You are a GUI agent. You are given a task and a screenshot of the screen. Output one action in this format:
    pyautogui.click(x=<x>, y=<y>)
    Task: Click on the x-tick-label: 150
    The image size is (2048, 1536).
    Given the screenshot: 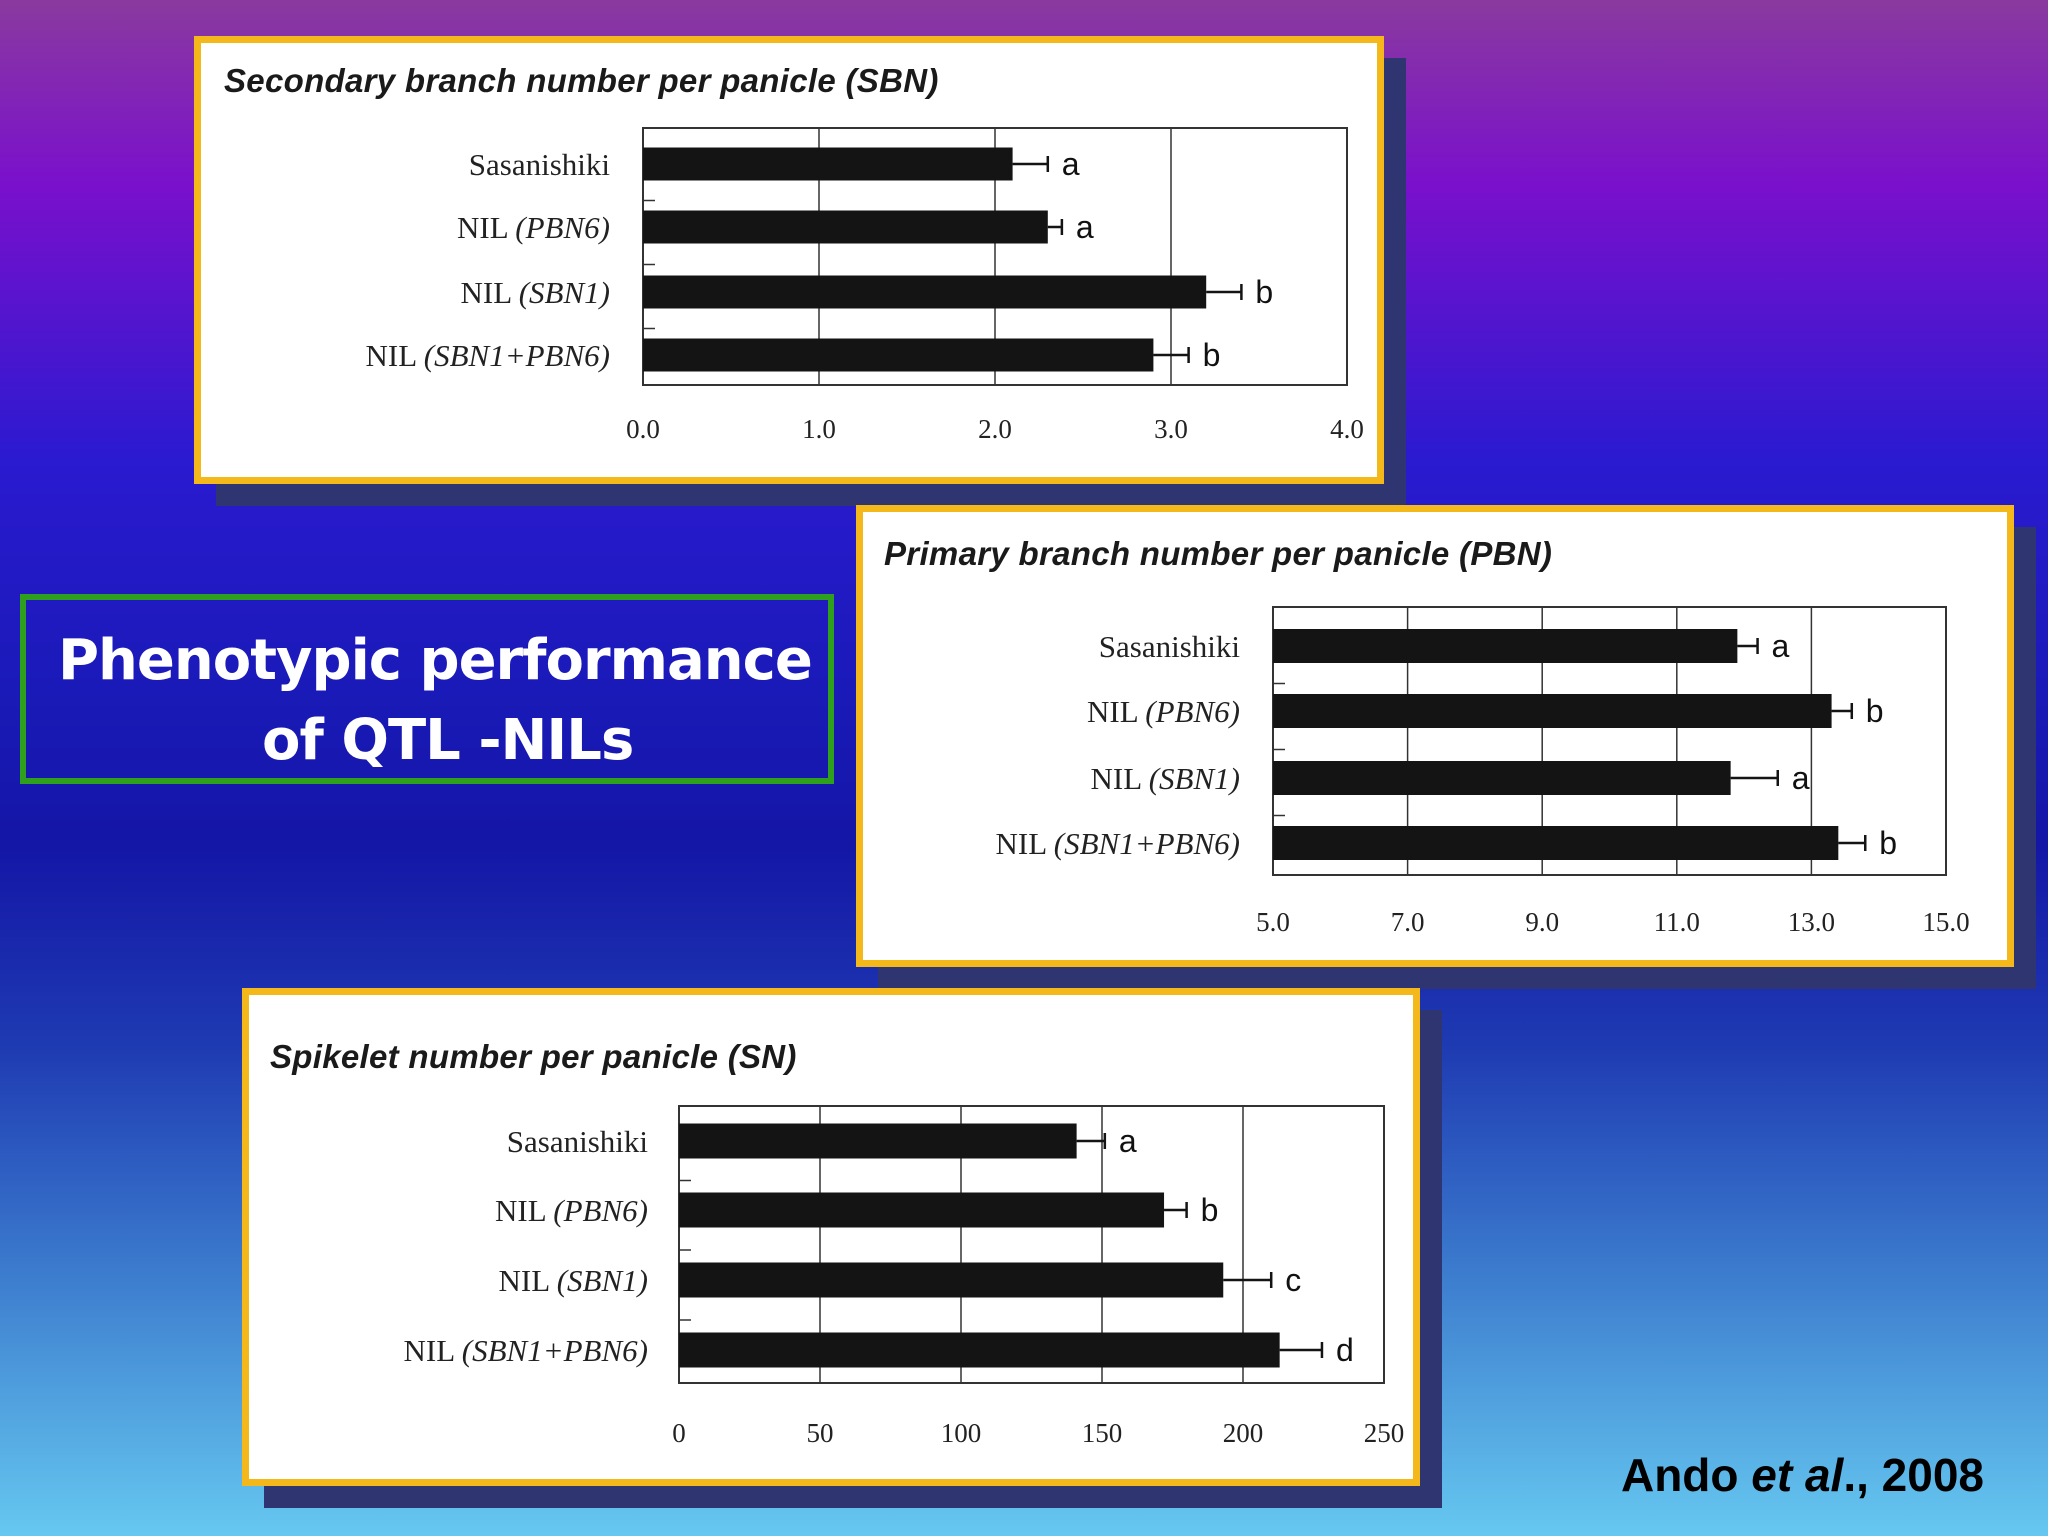 What is the action you would take?
    pyautogui.click(x=1102, y=1433)
    